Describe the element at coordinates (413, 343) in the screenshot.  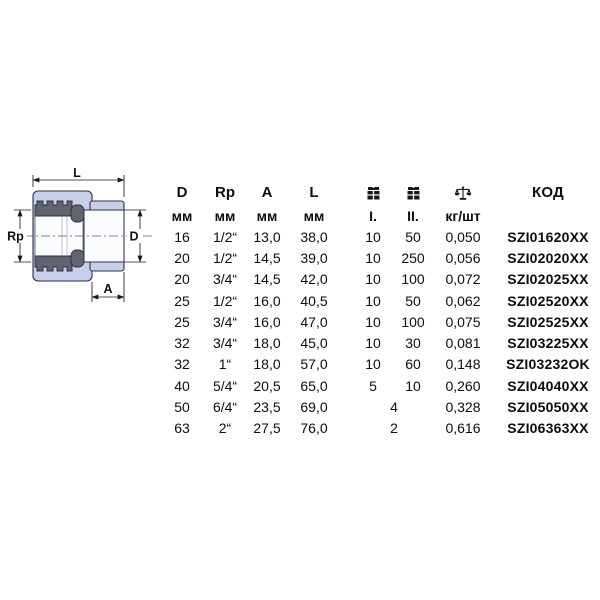
I see `cell-pack2: 30` at that location.